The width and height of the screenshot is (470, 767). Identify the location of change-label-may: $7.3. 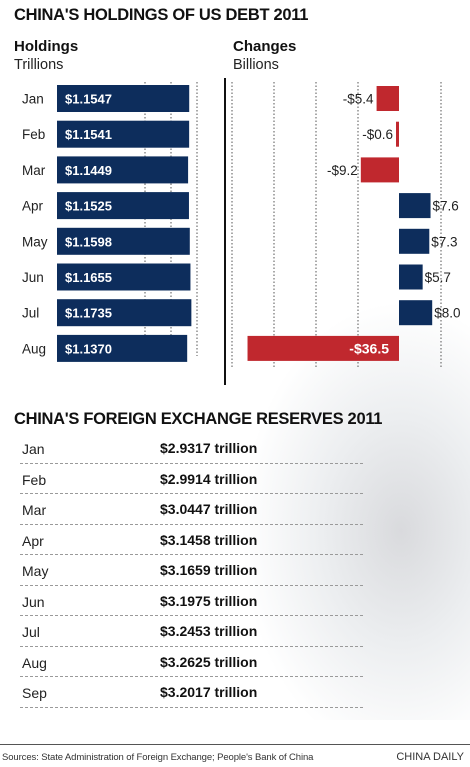
(444, 241).